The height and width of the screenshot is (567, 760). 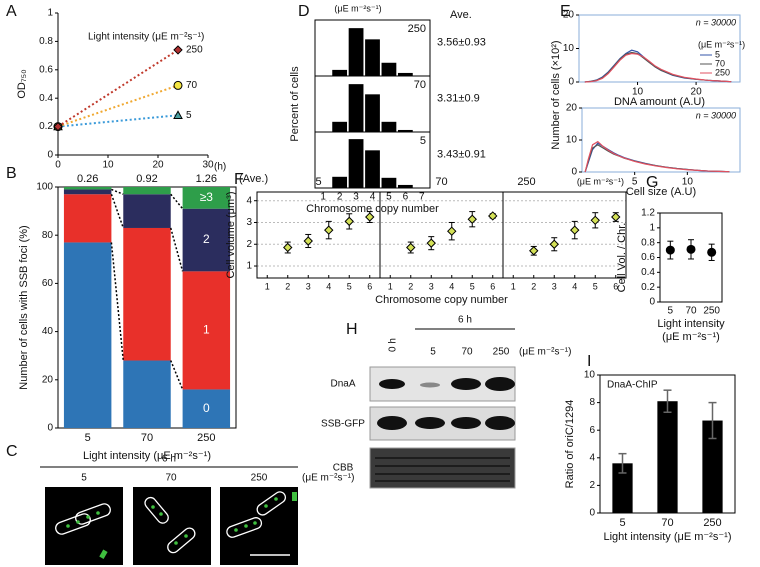 What do you see at coordinates (108, 165) in the screenshot?
I see `x-tick-label: 10` at bounding box center [108, 165].